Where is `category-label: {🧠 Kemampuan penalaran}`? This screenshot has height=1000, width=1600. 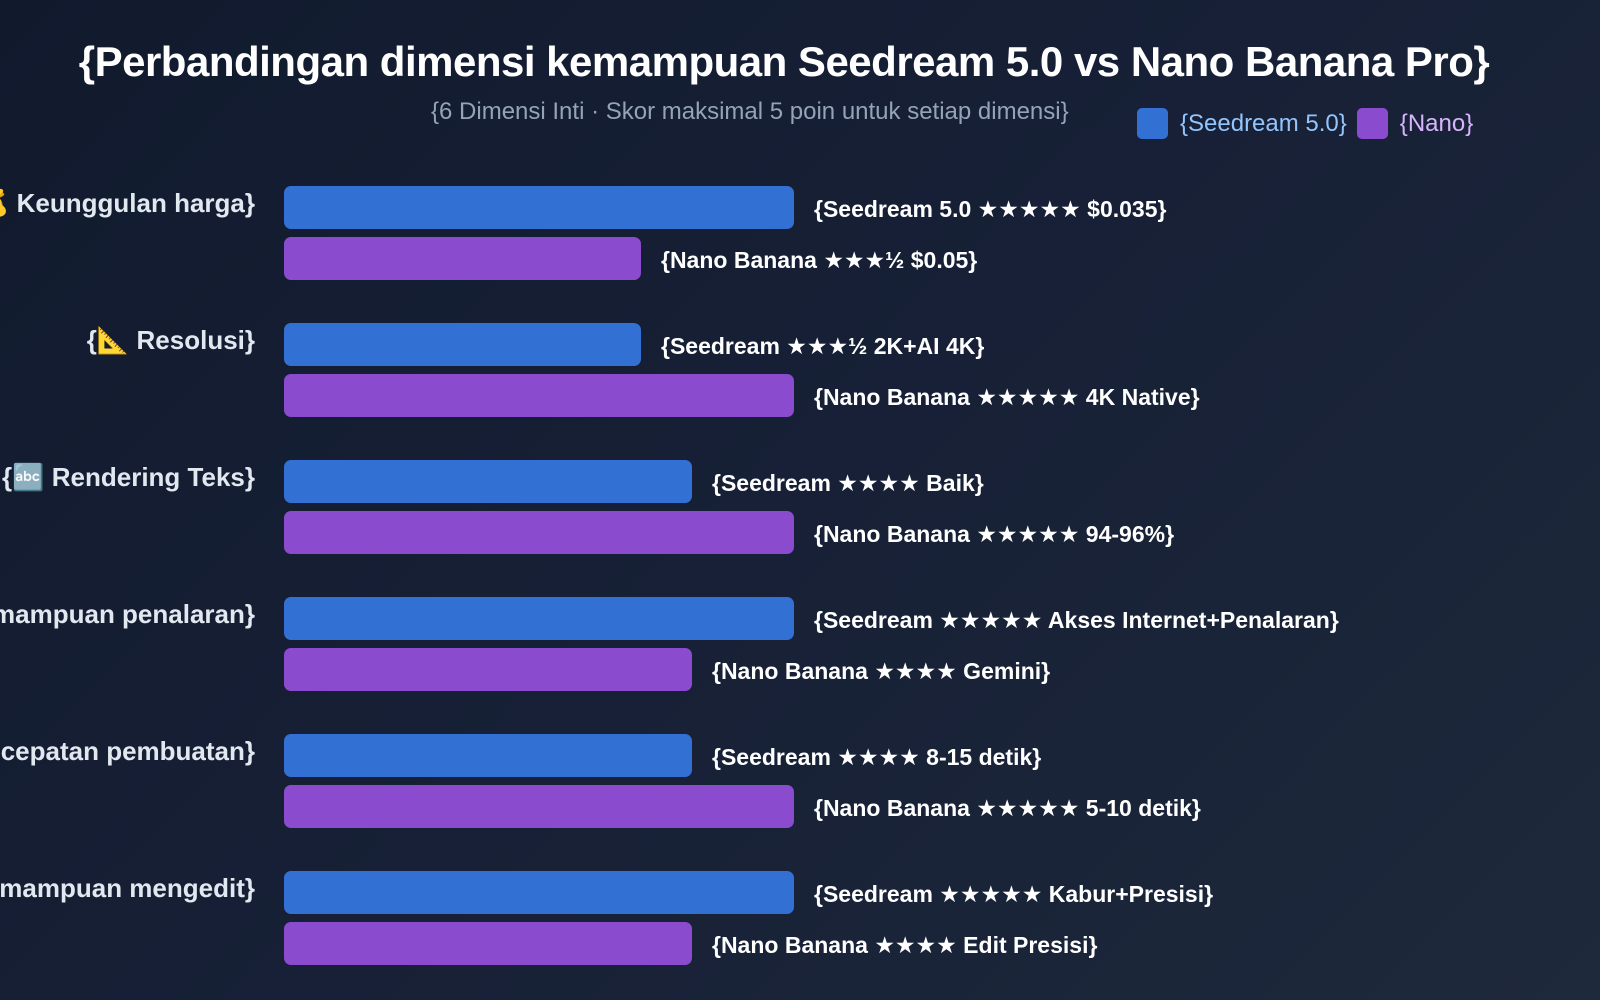
category-label: {🧠 Kemampuan penalaran} is located at coordinates (127, 614).